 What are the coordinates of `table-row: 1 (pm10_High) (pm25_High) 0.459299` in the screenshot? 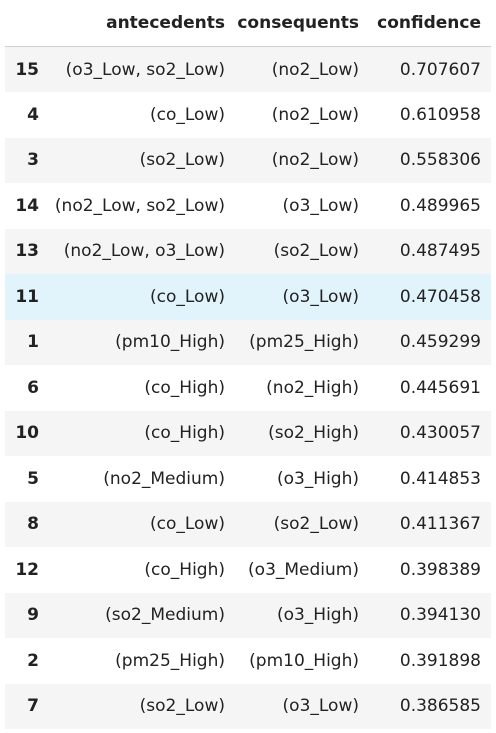 It's located at (248, 342).